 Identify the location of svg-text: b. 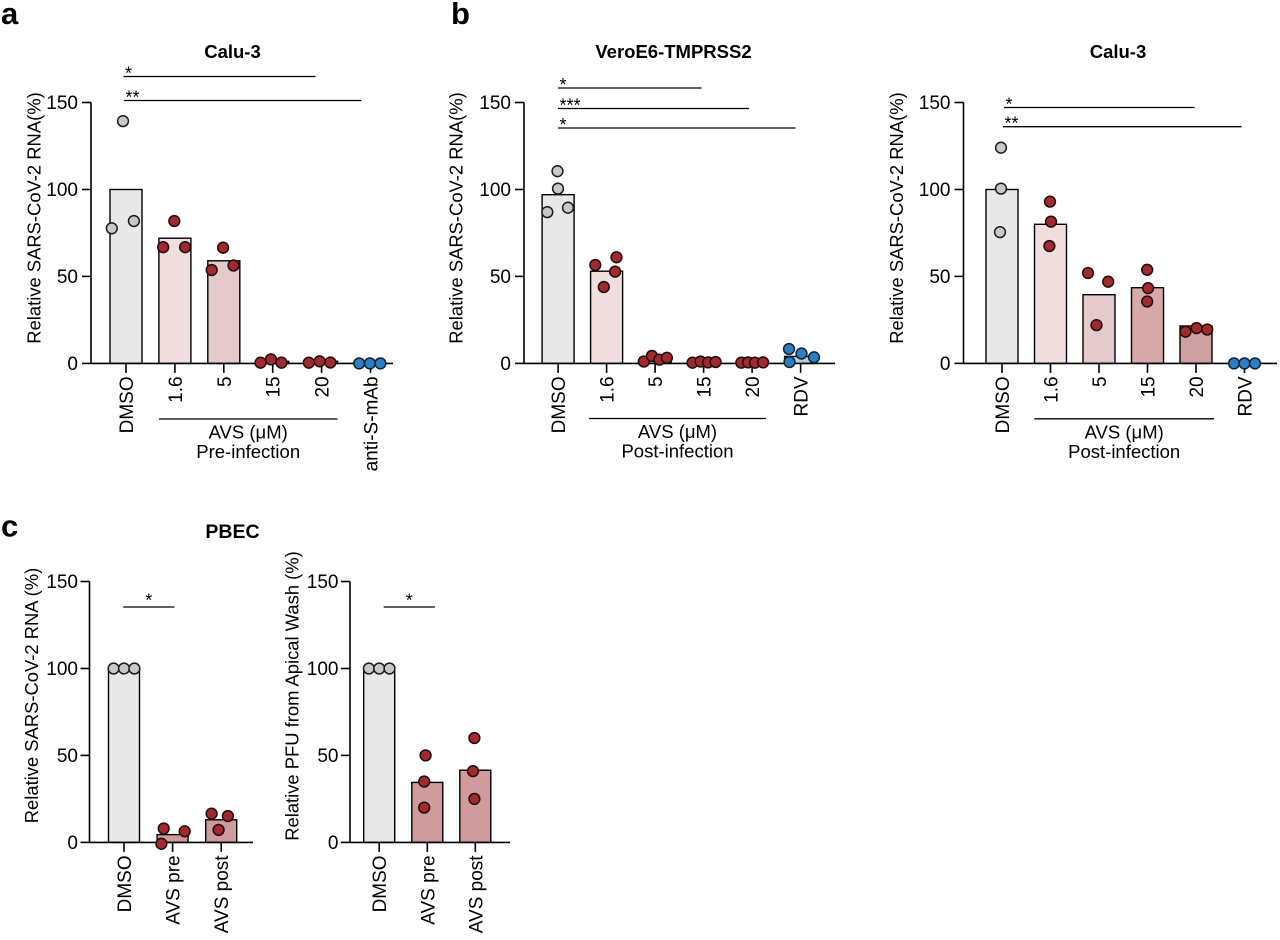
(460, 15).